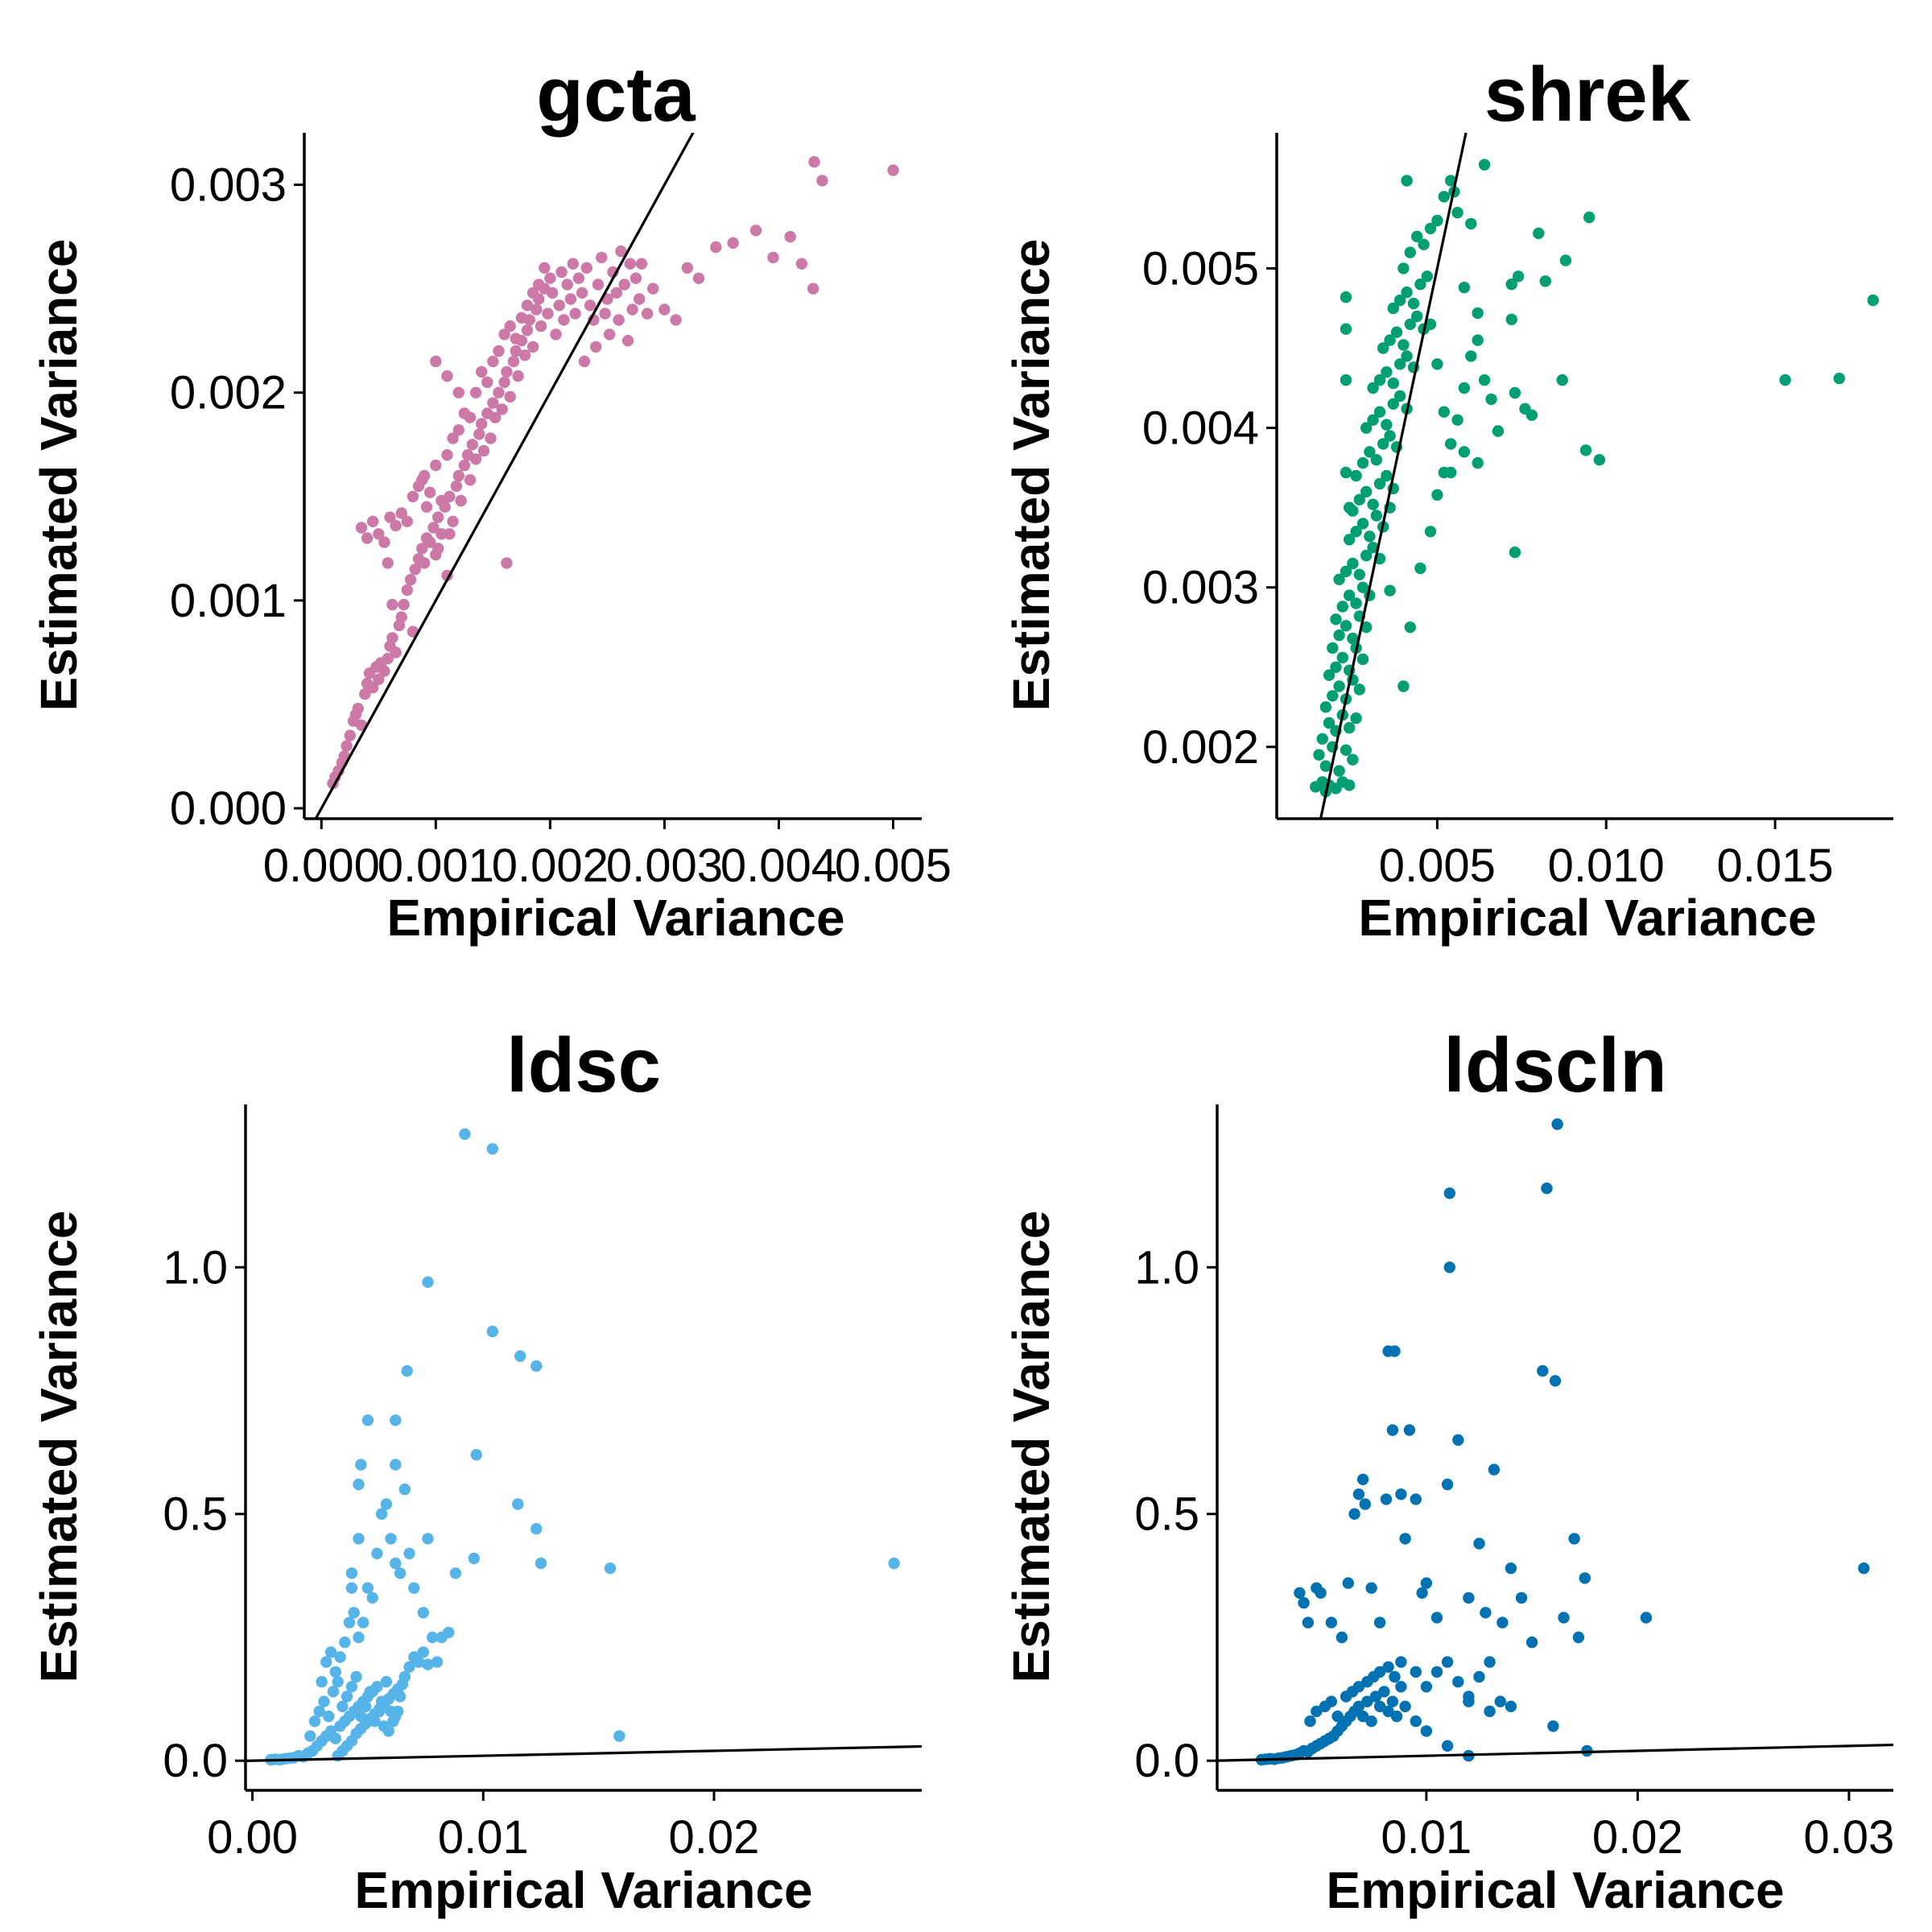 This screenshot has height=1932, width=1932. Describe the element at coordinates (1166, 1267) in the screenshot. I see `y-tick-label: 1.0` at that location.